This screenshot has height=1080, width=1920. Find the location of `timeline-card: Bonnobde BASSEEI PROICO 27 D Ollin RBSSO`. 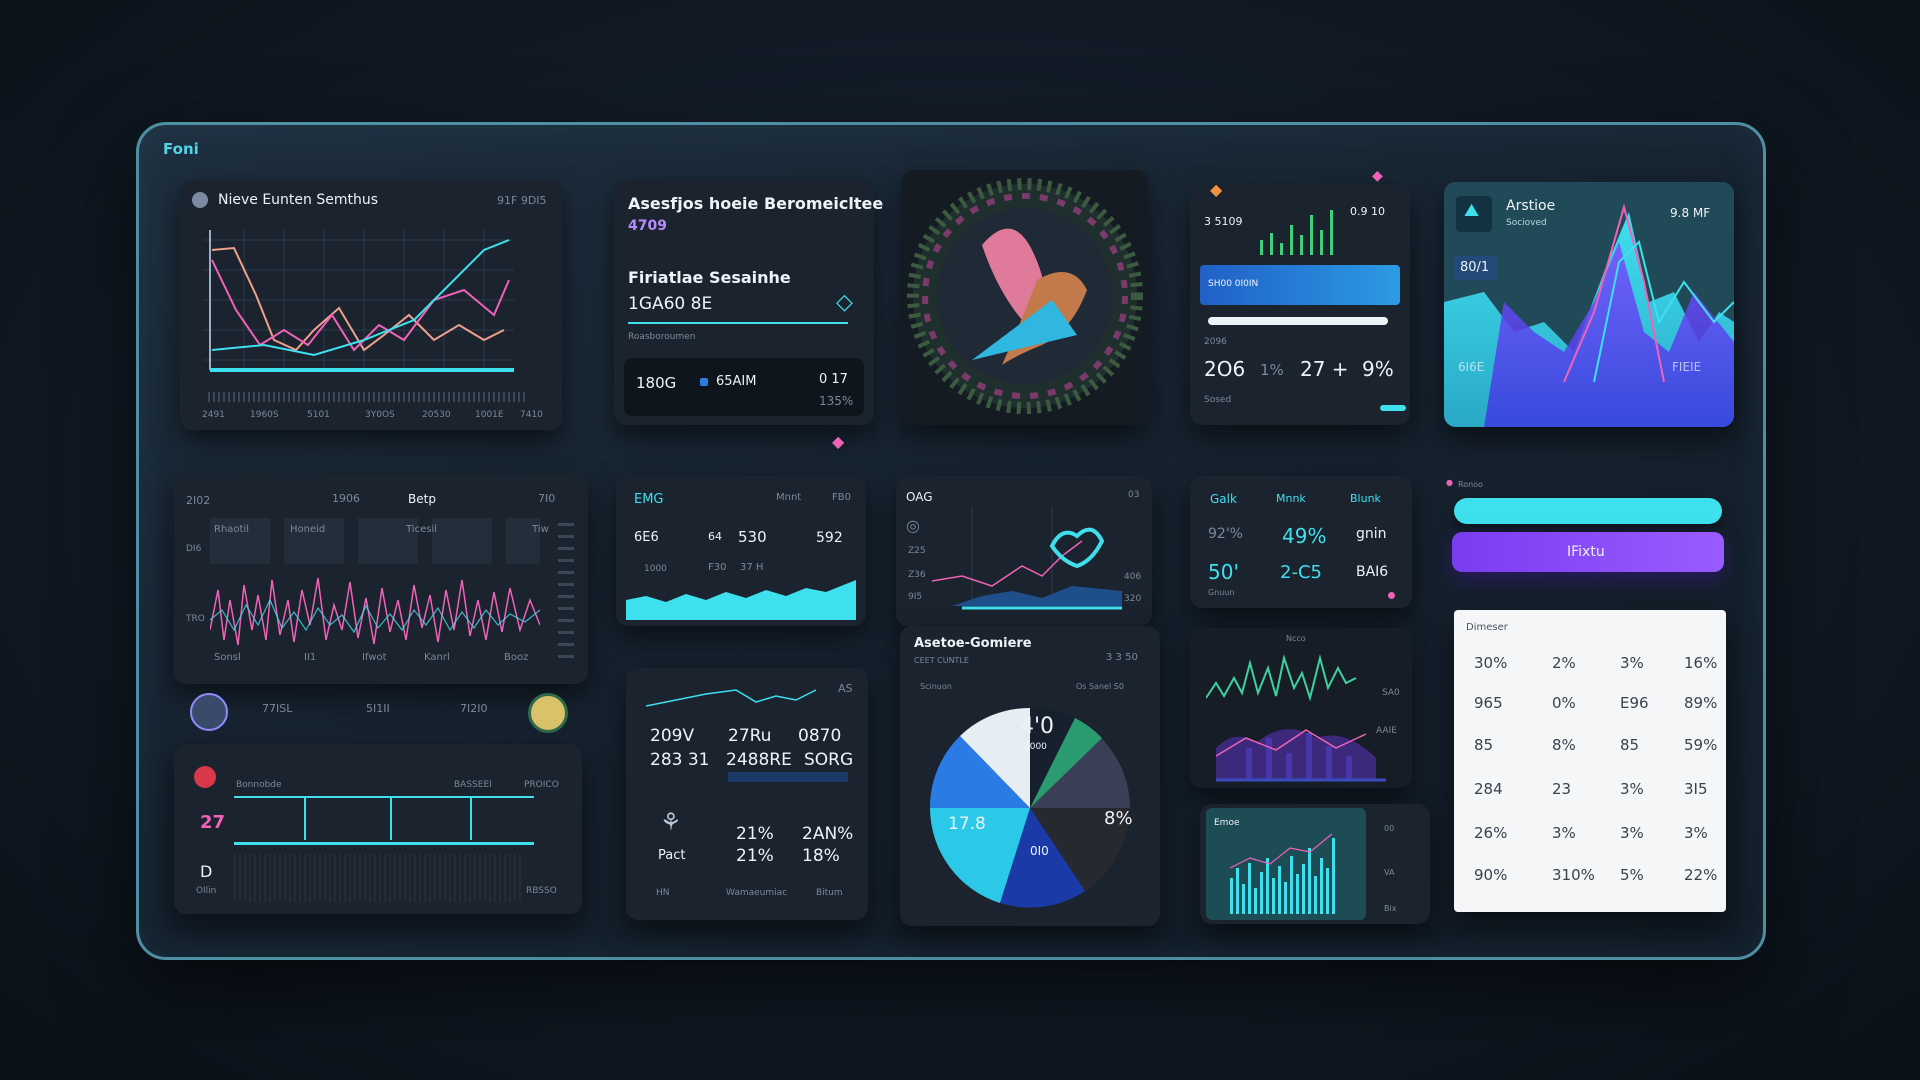

timeline-card: Bonnobde BASSEEI PROICO 27 D Ollin RBSSO is located at coordinates (378, 829).